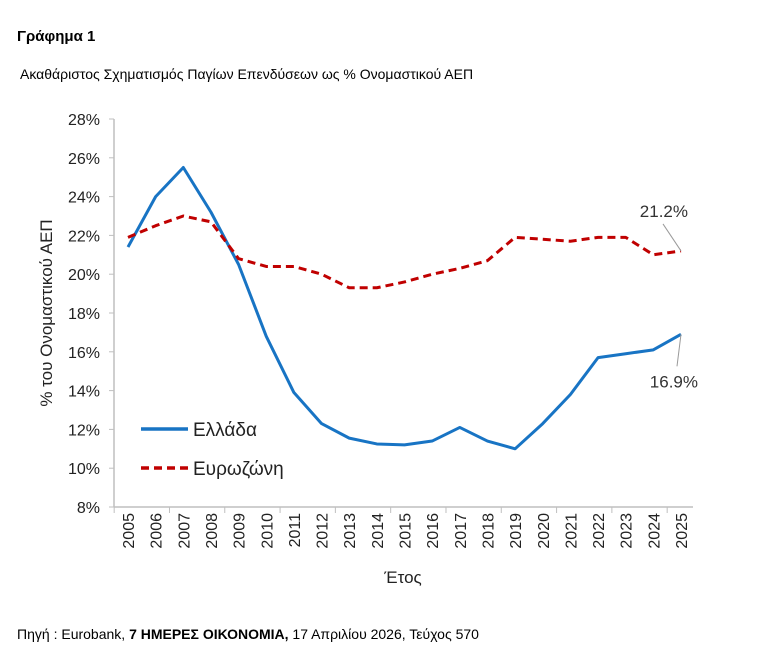 This screenshot has width=779, height=655. What do you see at coordinates (129, 531) in the screenshot?
I see `x-tick-label: 2005` at bounding box center [129, 531].